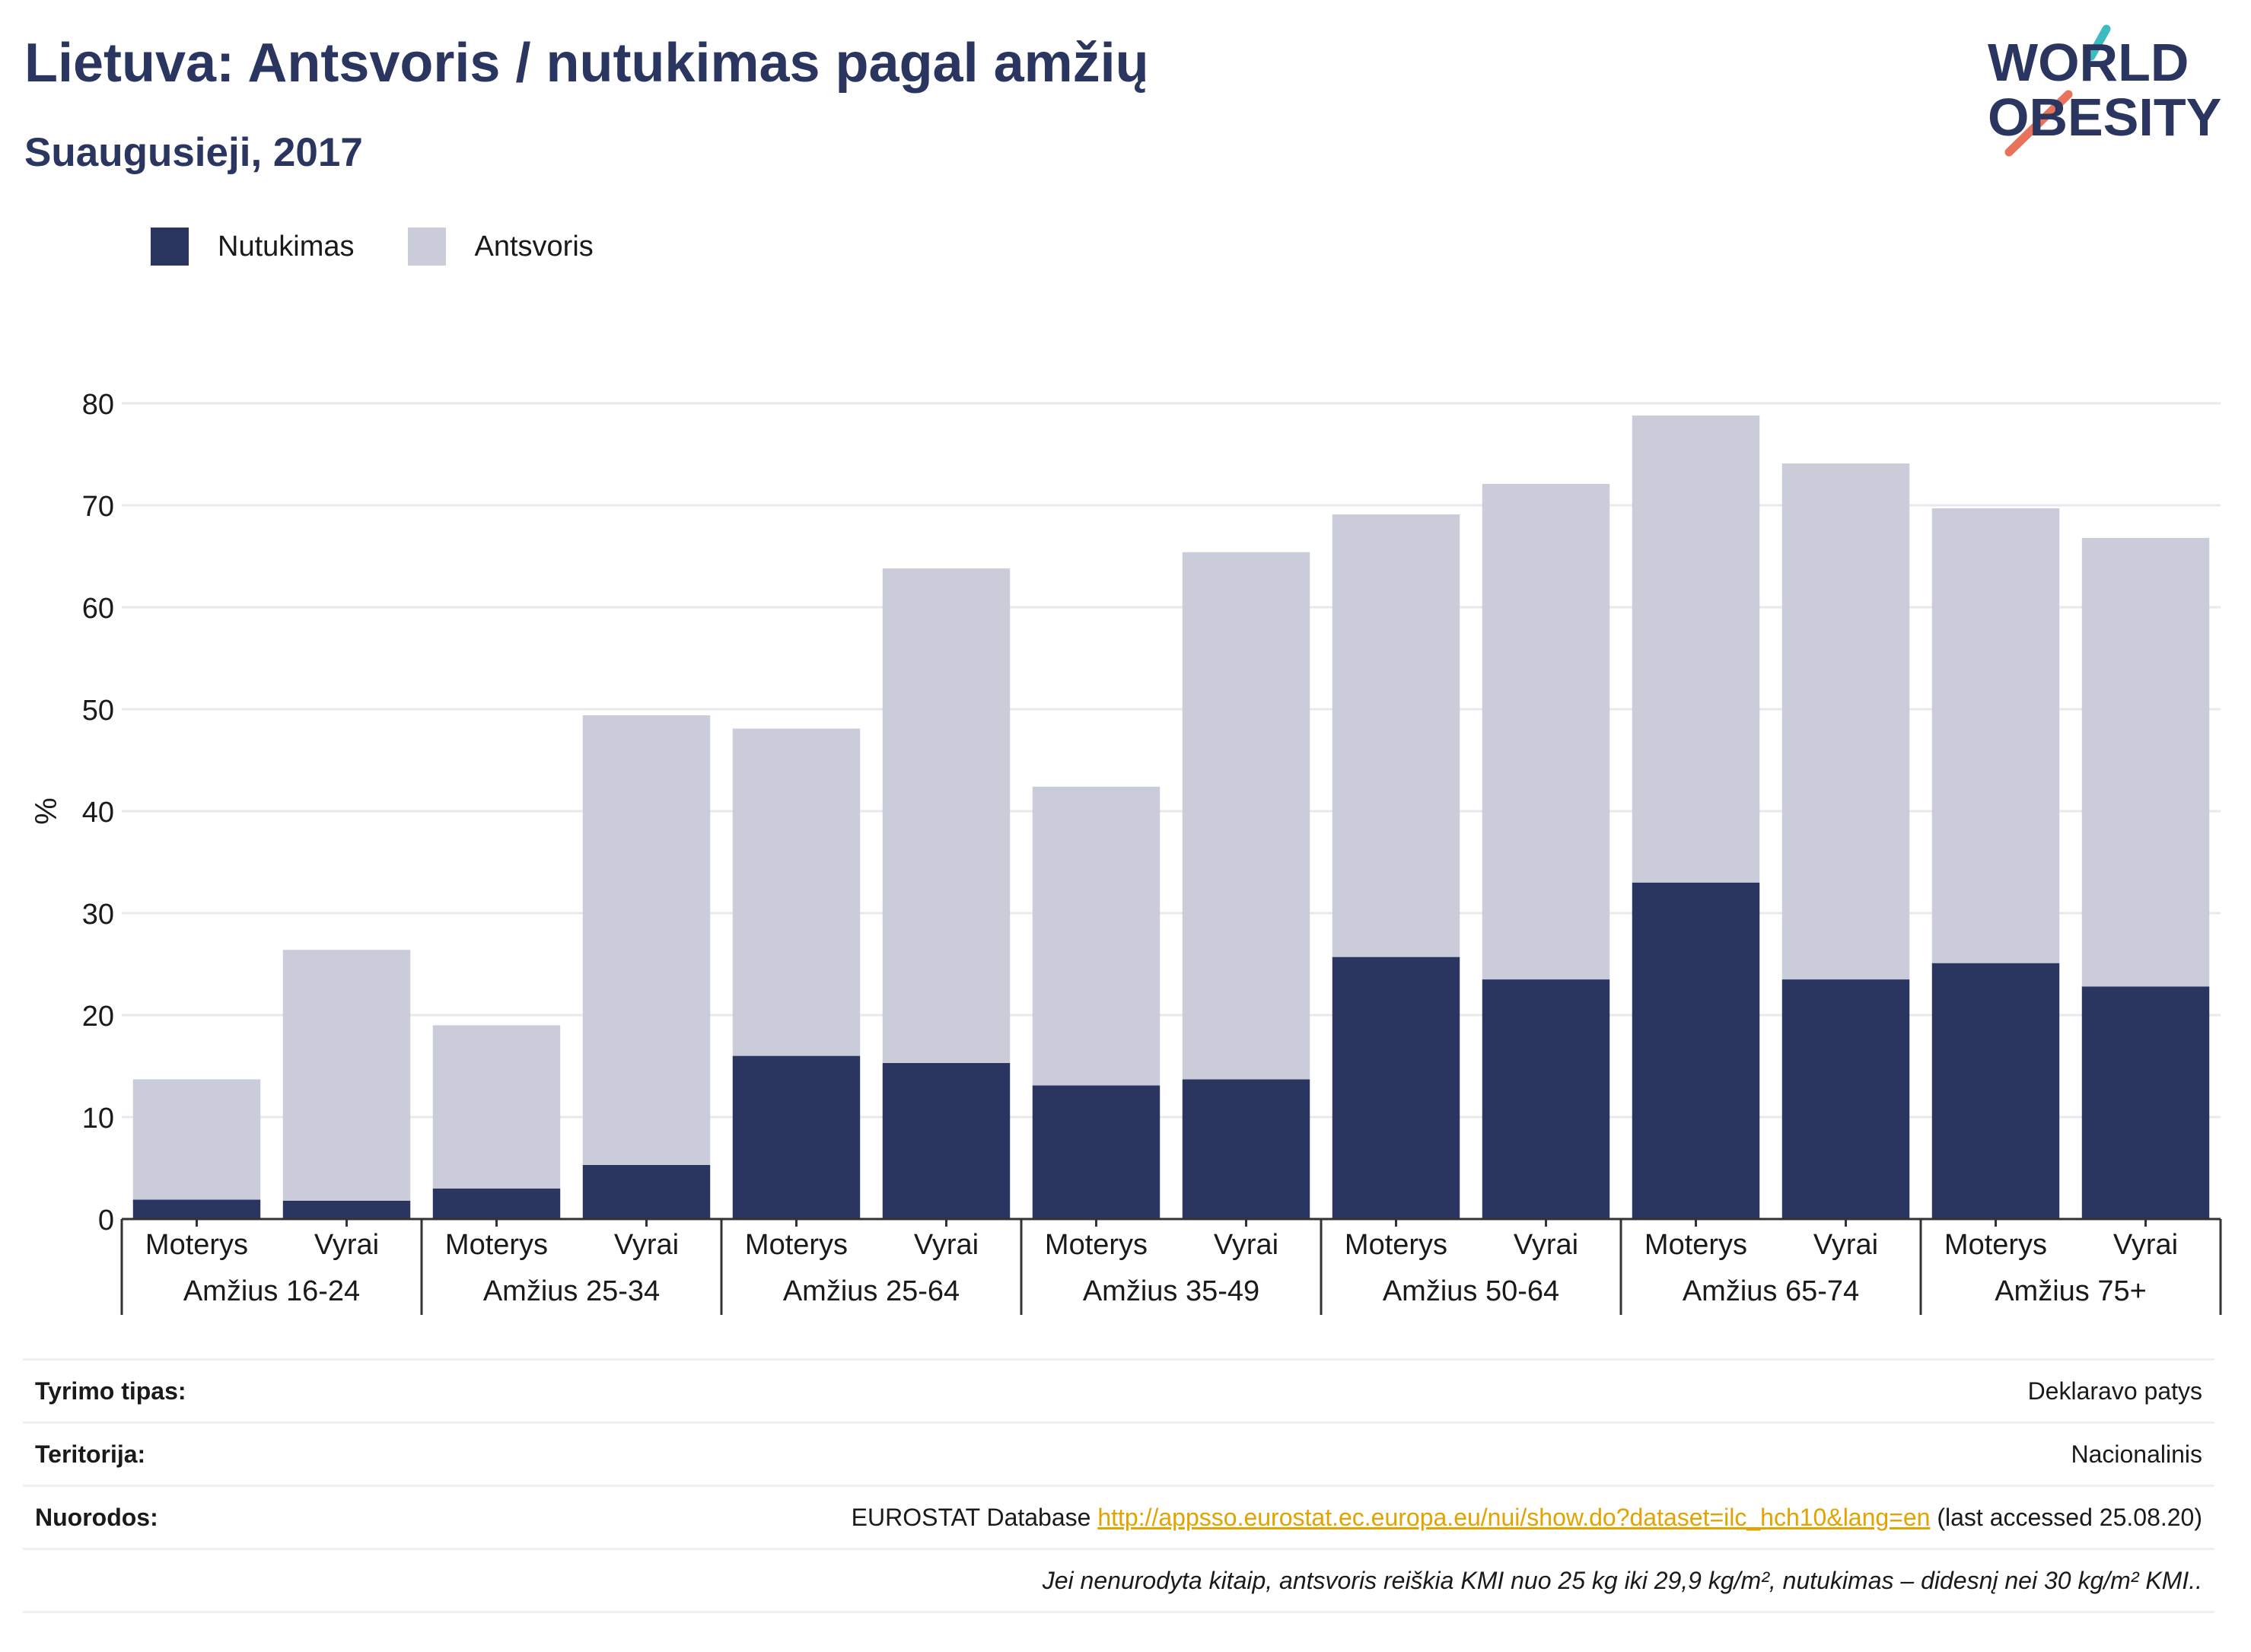  What do you see at coordinates (96, 1517) in the screenshot?
I see `info-label-references: Nuorodos:` at bounding box center [96, 1517].